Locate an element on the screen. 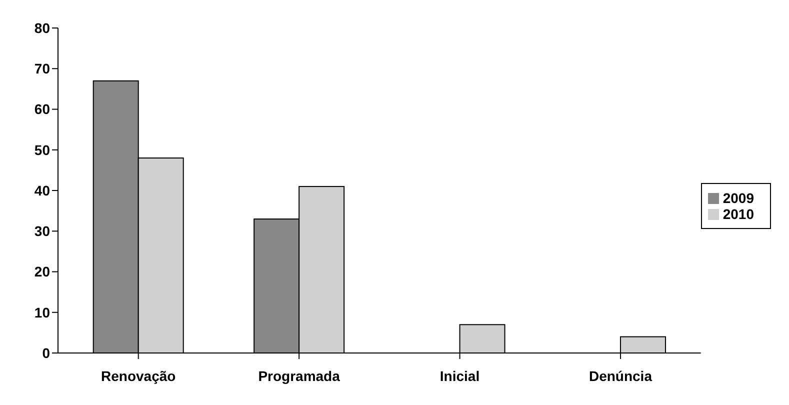 Image resolution: width=789 pixels, height=405 pixels. x-tick-label: Renovação is located at coordinates (138, 376).